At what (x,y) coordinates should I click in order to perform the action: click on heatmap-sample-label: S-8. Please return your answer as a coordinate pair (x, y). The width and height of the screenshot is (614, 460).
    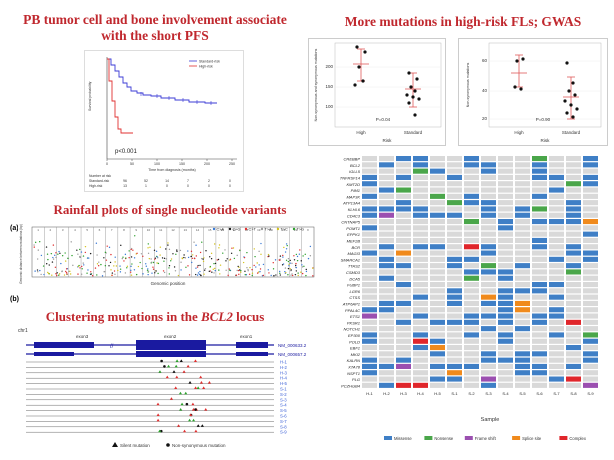
    Looking at the image, I should click on (573, 393).